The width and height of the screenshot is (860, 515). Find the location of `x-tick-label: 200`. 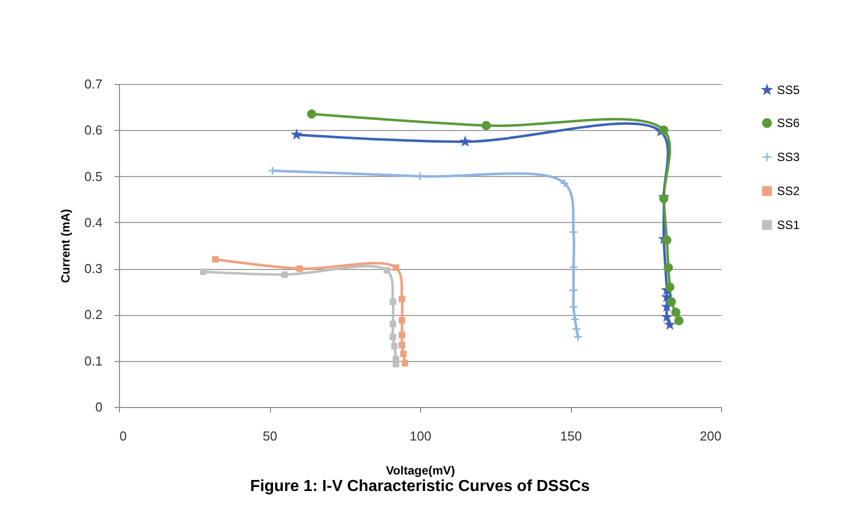

x-tick-label: 200 is located at coordinates (711, 436).